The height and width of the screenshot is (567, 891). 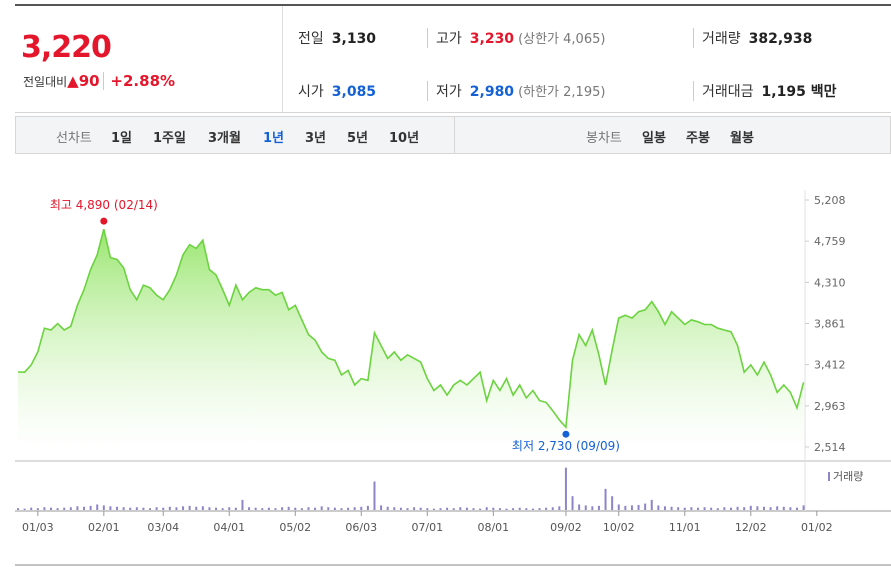 I want to click on item-extra: (하한가 2,195), so click(x=562, y=92).